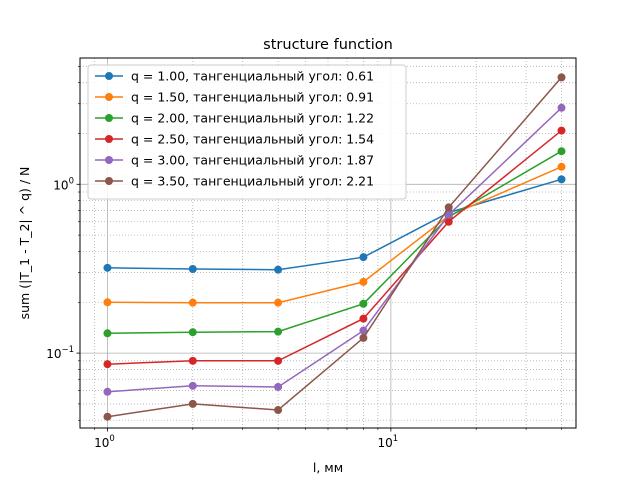 Image resolution: width=640 pixels, height=480 pixels. I want to click on x-tick-label: 10¹, so click(388, 442).